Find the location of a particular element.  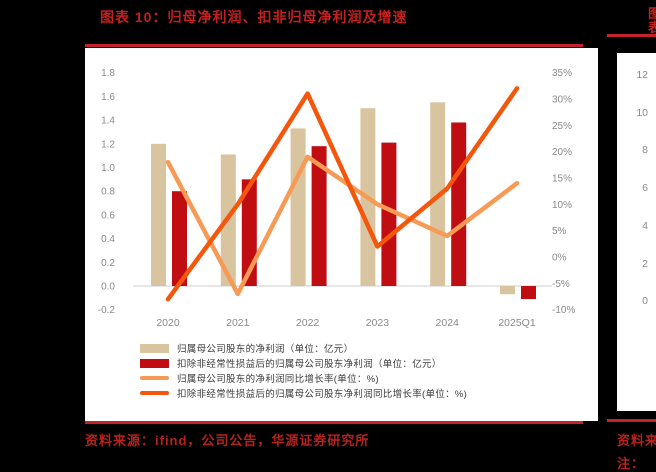

figure2-bottom-rule is located at coordinates (631, 420).